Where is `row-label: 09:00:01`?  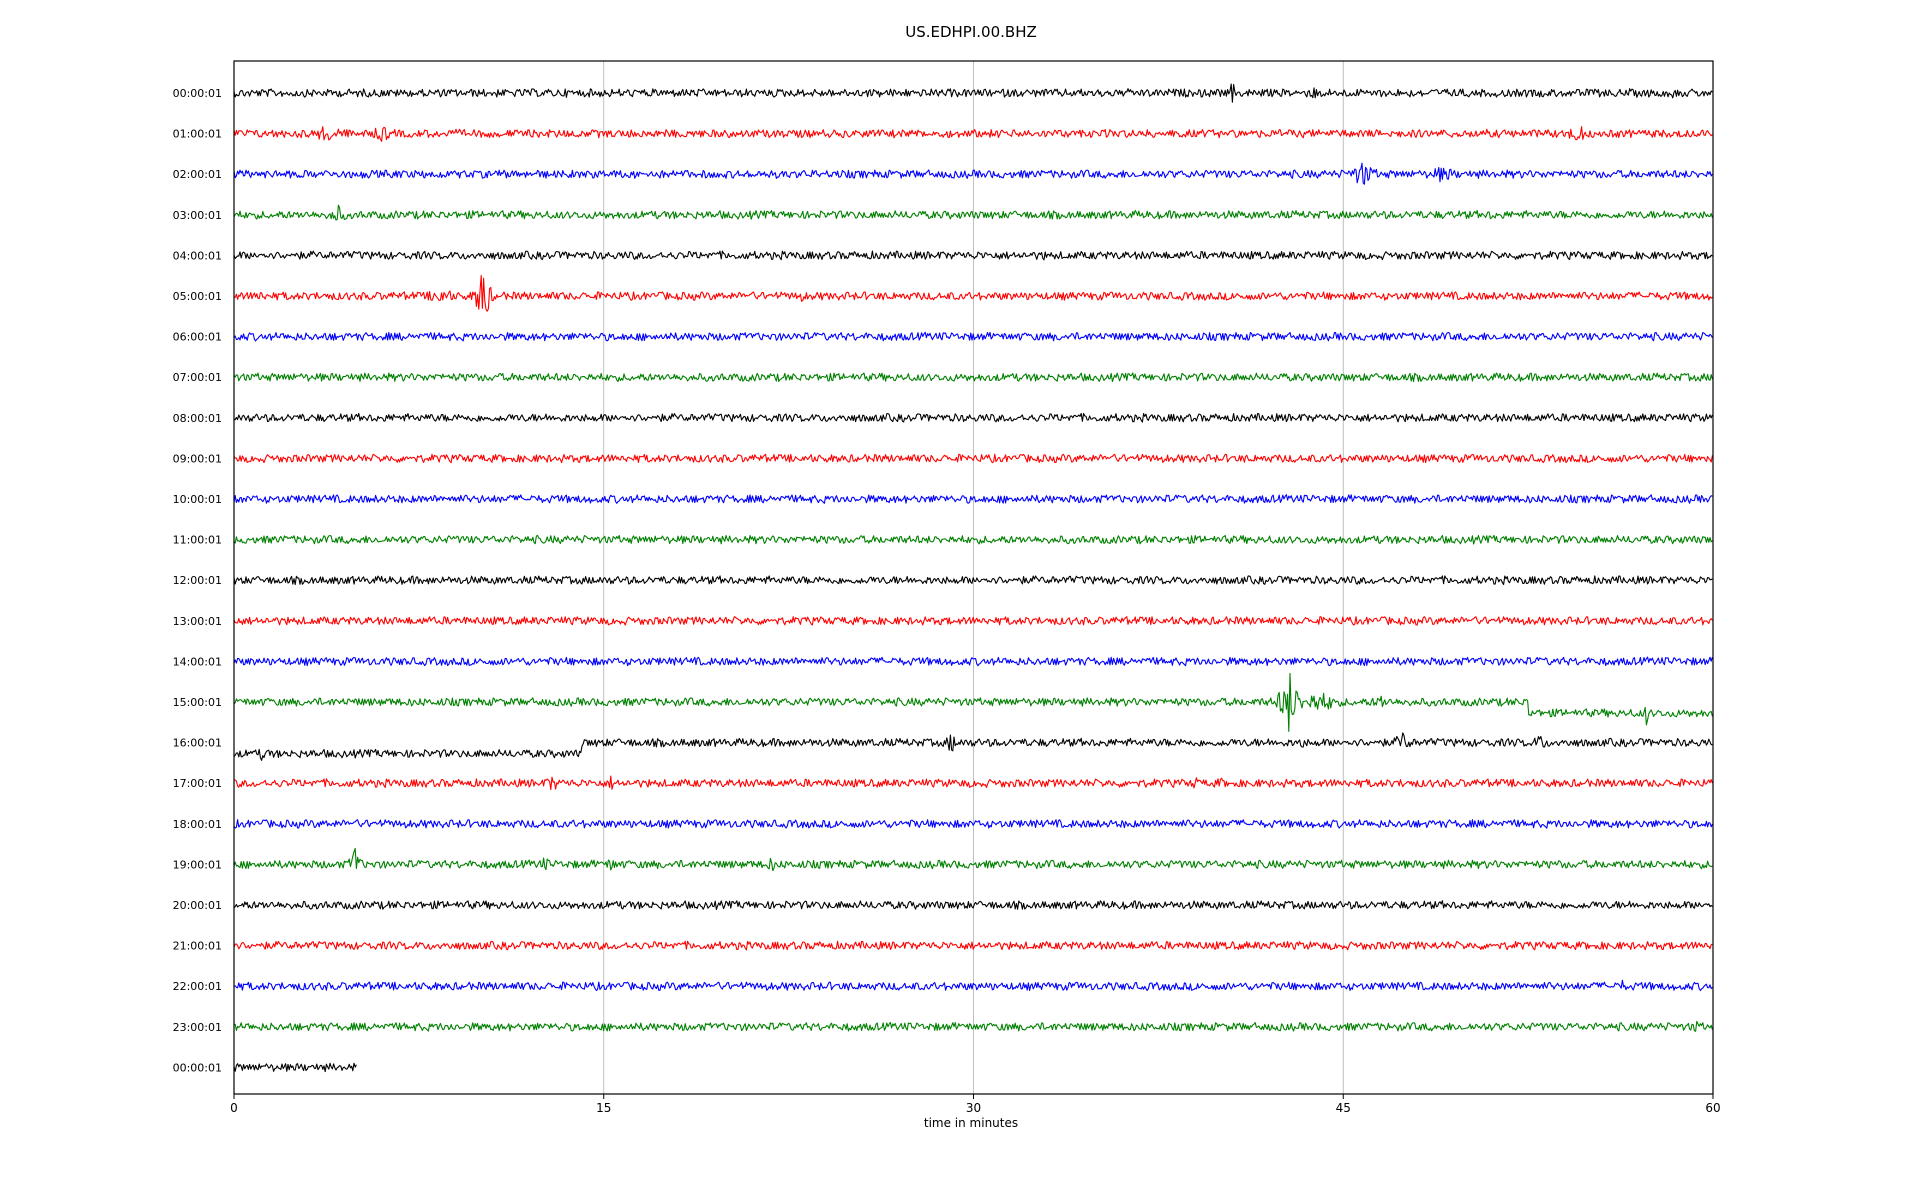
row-label: 09:00:01 is located at coordinates (197, 458).